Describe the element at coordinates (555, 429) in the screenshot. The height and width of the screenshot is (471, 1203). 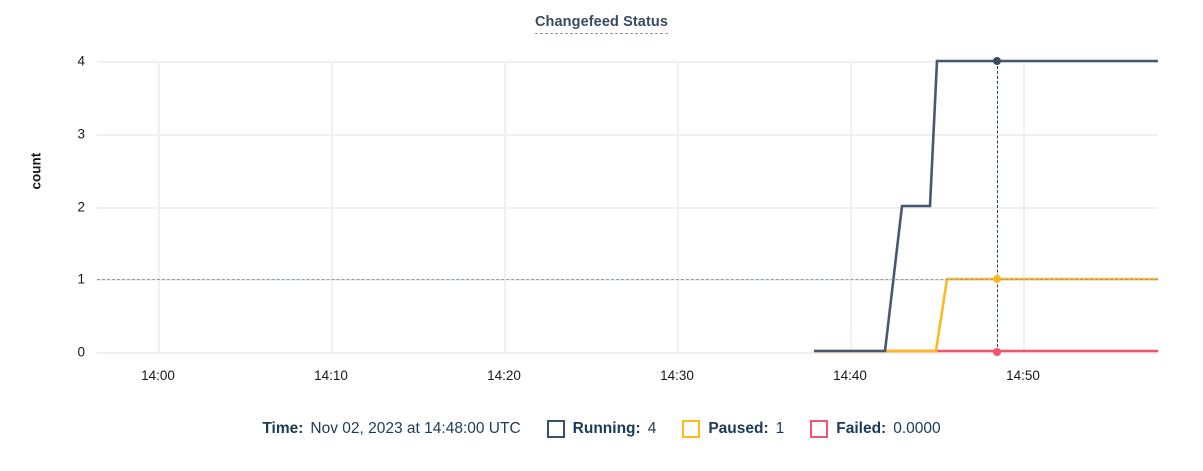
I see `legend-swatch-running-icon` at that location.